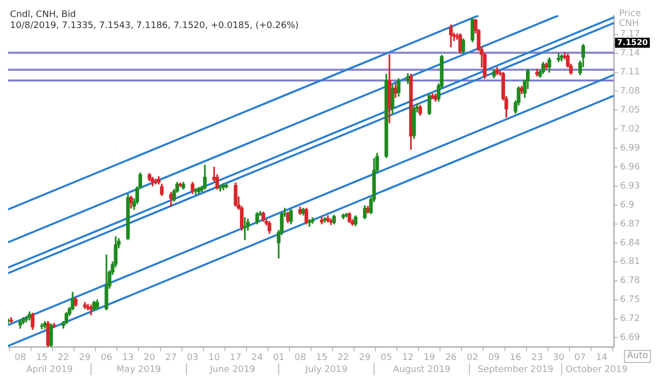 The width and height of the screenshot is (660, 390). What do you see at coordinates (630, 129) in the screenshot?
I see `y-tick-label: 7.02` at bounding box center [630, 129].